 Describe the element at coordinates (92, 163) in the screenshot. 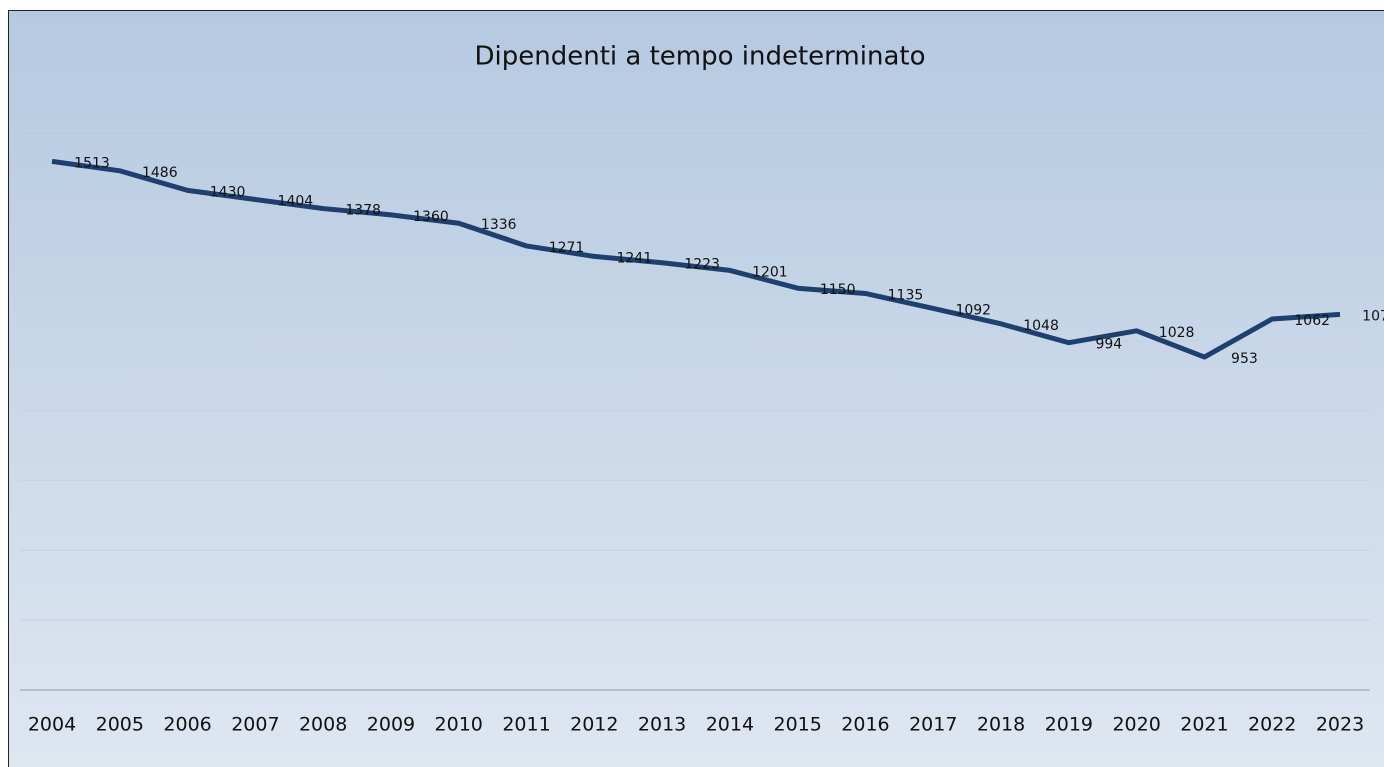

I see `data-label: 1513` at that location.